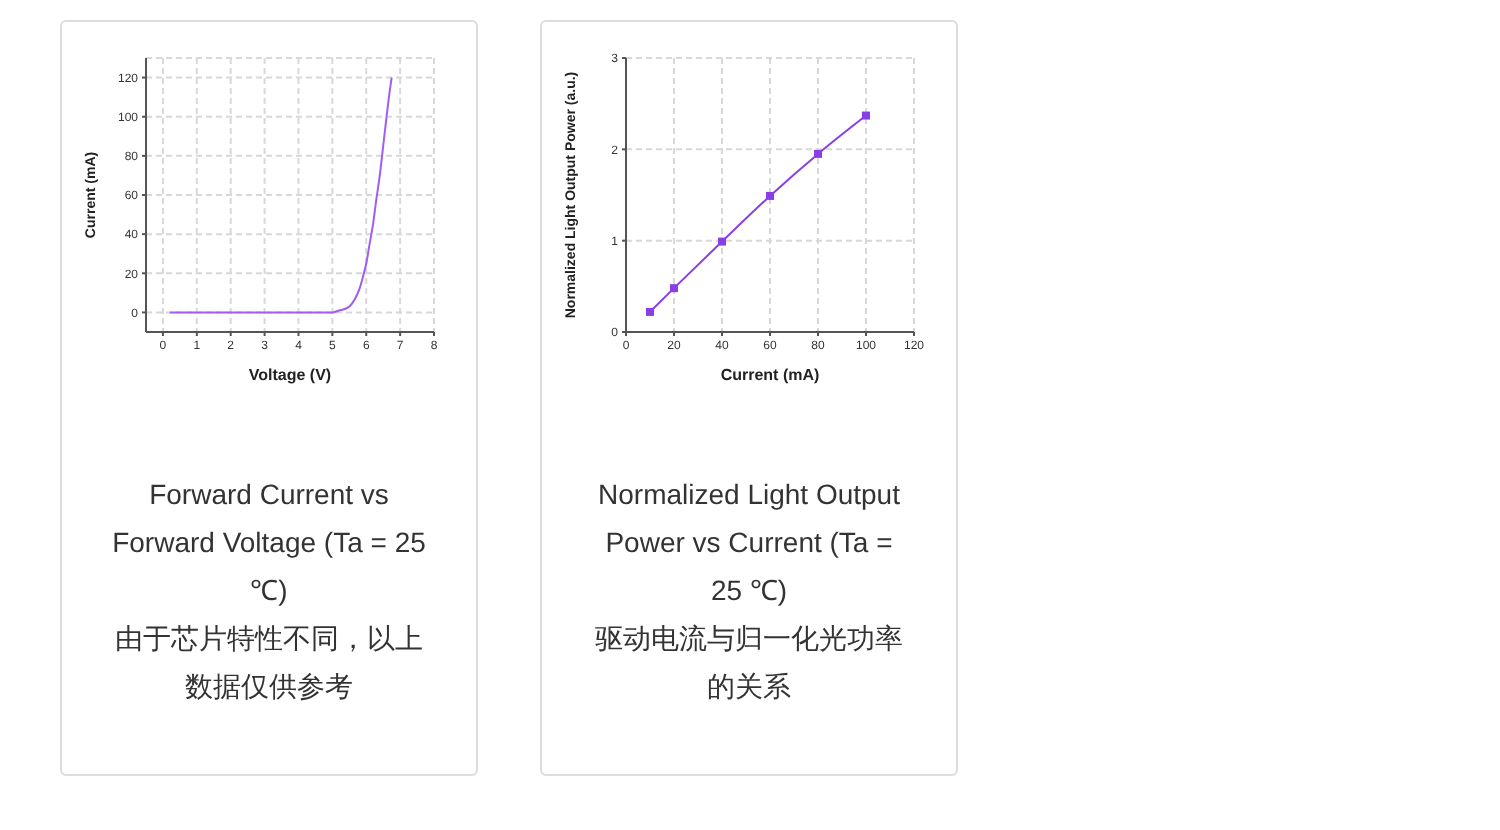 Image resolution: width=1500 pixels, height=830 pixels. Describe the element at coordinates (770, 375) in the screenshot. I see `x-axis-title: Current (mA)` at that location.